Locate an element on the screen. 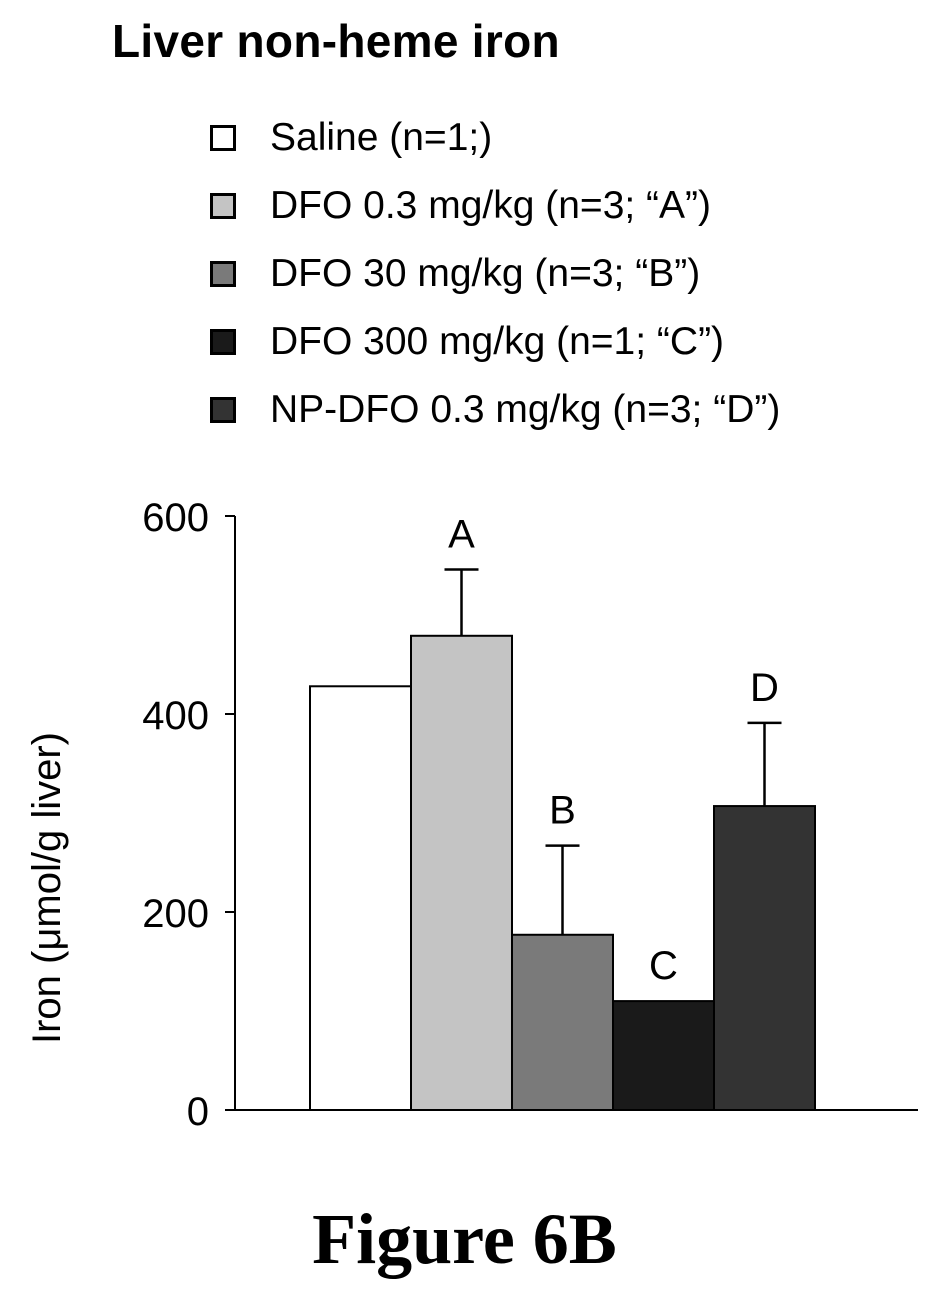 The width and height of the screenshot is (929, 1305). legend-item: DFO 30 mg/kg (n=3; “B”) is located at coordinates (495, 274).